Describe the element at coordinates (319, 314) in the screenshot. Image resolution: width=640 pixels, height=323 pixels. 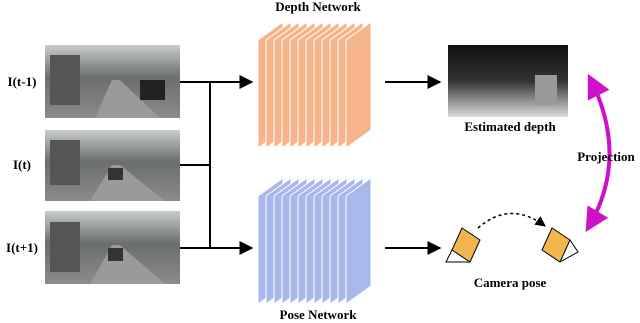
I see `pose-network-label: Pose Network` at that location.